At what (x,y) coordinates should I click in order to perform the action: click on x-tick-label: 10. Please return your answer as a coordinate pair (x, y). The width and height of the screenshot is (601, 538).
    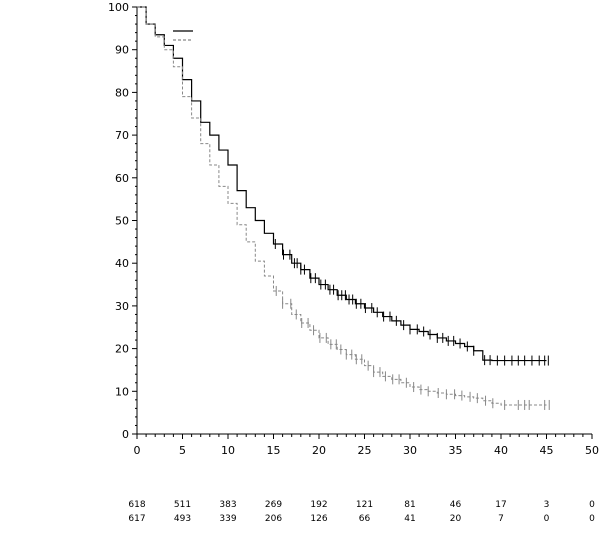
    Looking at the image, I should click on (228, 450).